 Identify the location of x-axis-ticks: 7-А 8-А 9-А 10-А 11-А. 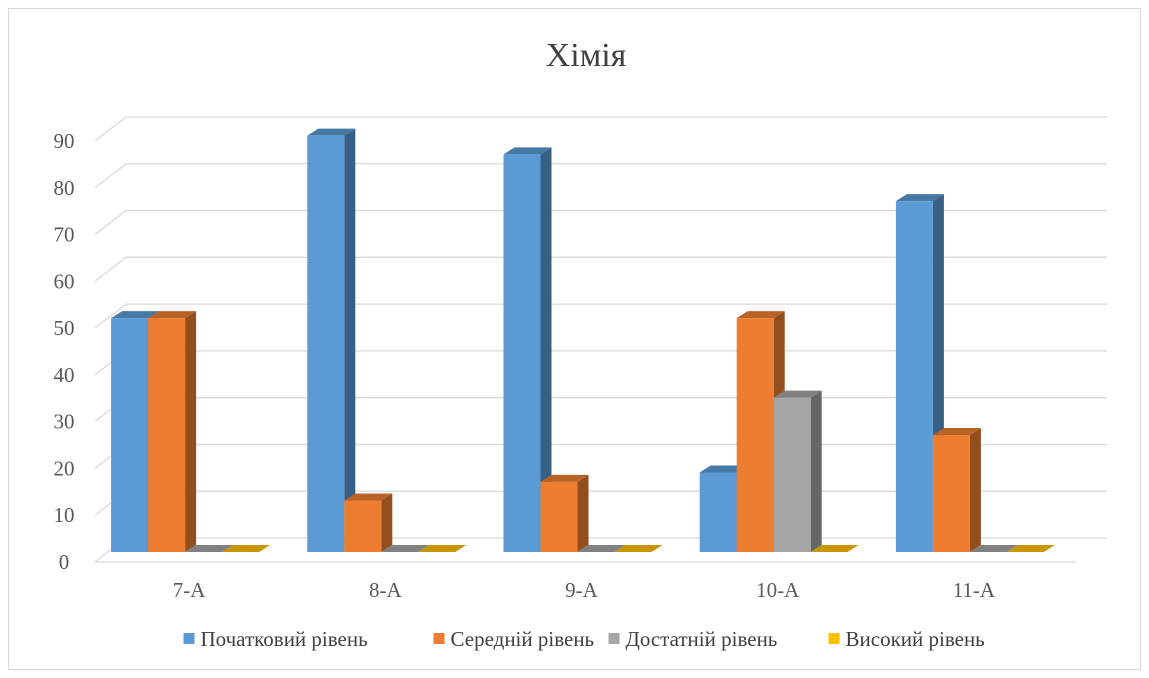
(584, 590).